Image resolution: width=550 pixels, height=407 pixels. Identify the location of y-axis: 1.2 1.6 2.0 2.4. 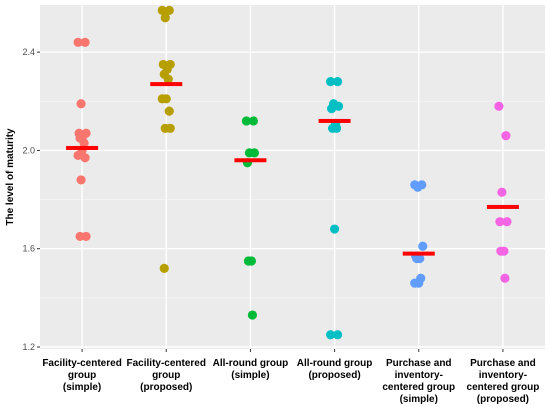
(31, 199).